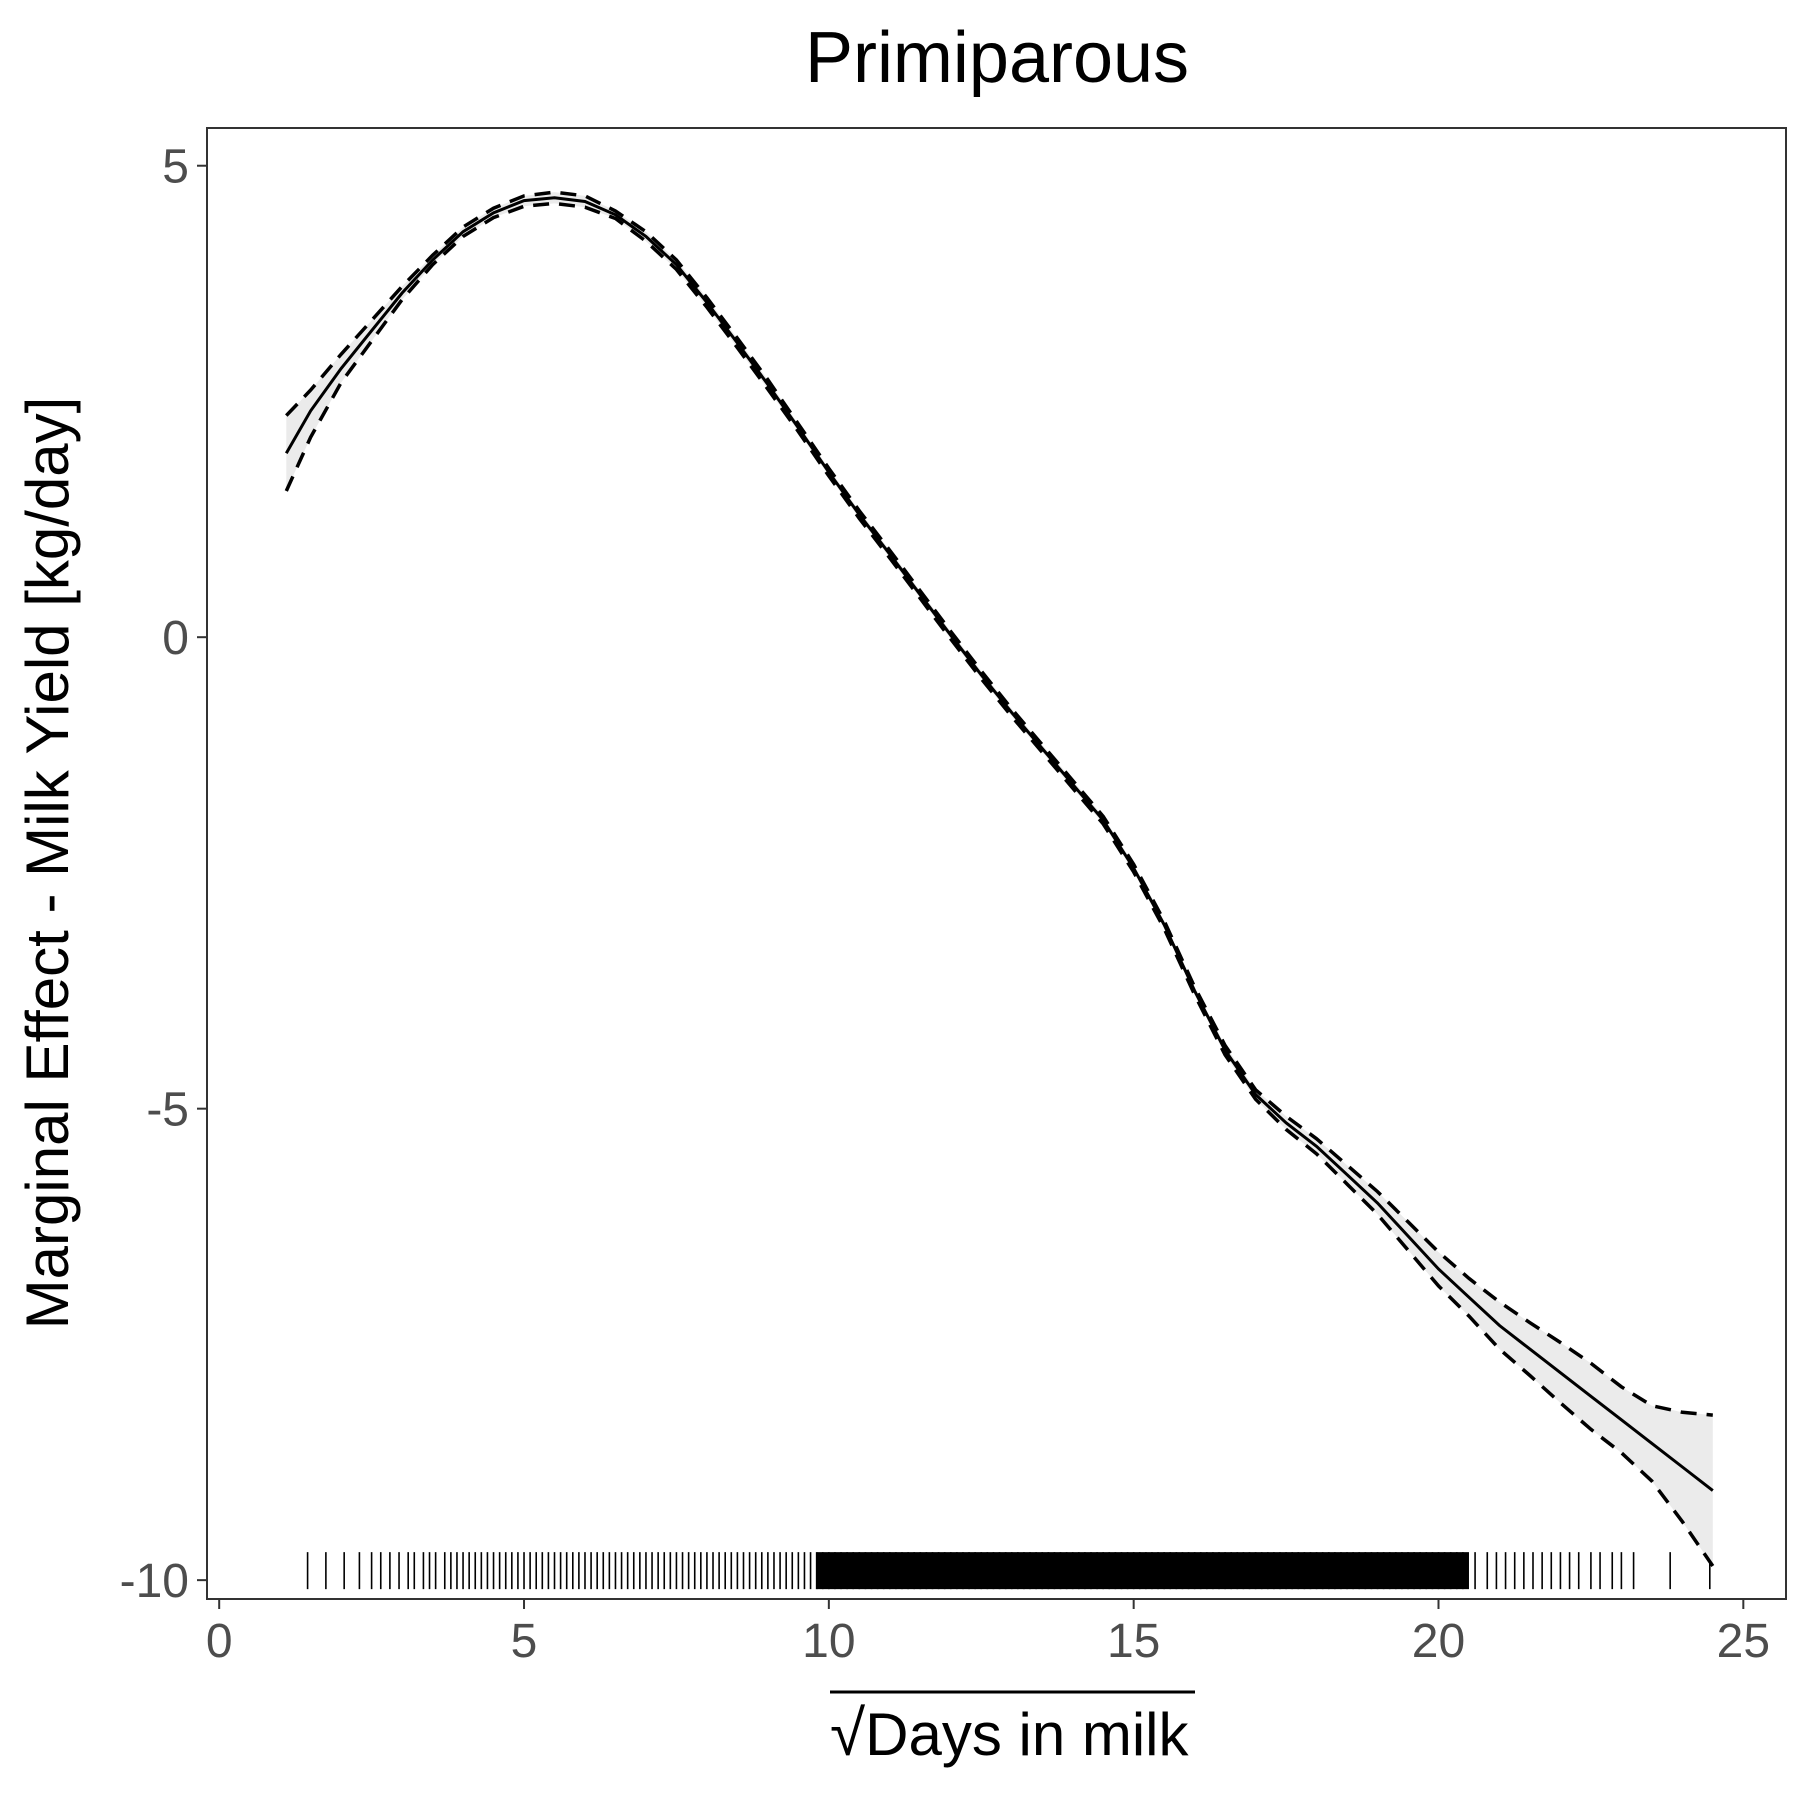 This screenshot has width=1800, height=1800. What do you see at coordinates (47, 863) in the screenshot?
I see `y-axis-title: Marginal Effect - Milk Yield [kg/day]` at bounding box center [47, 863].